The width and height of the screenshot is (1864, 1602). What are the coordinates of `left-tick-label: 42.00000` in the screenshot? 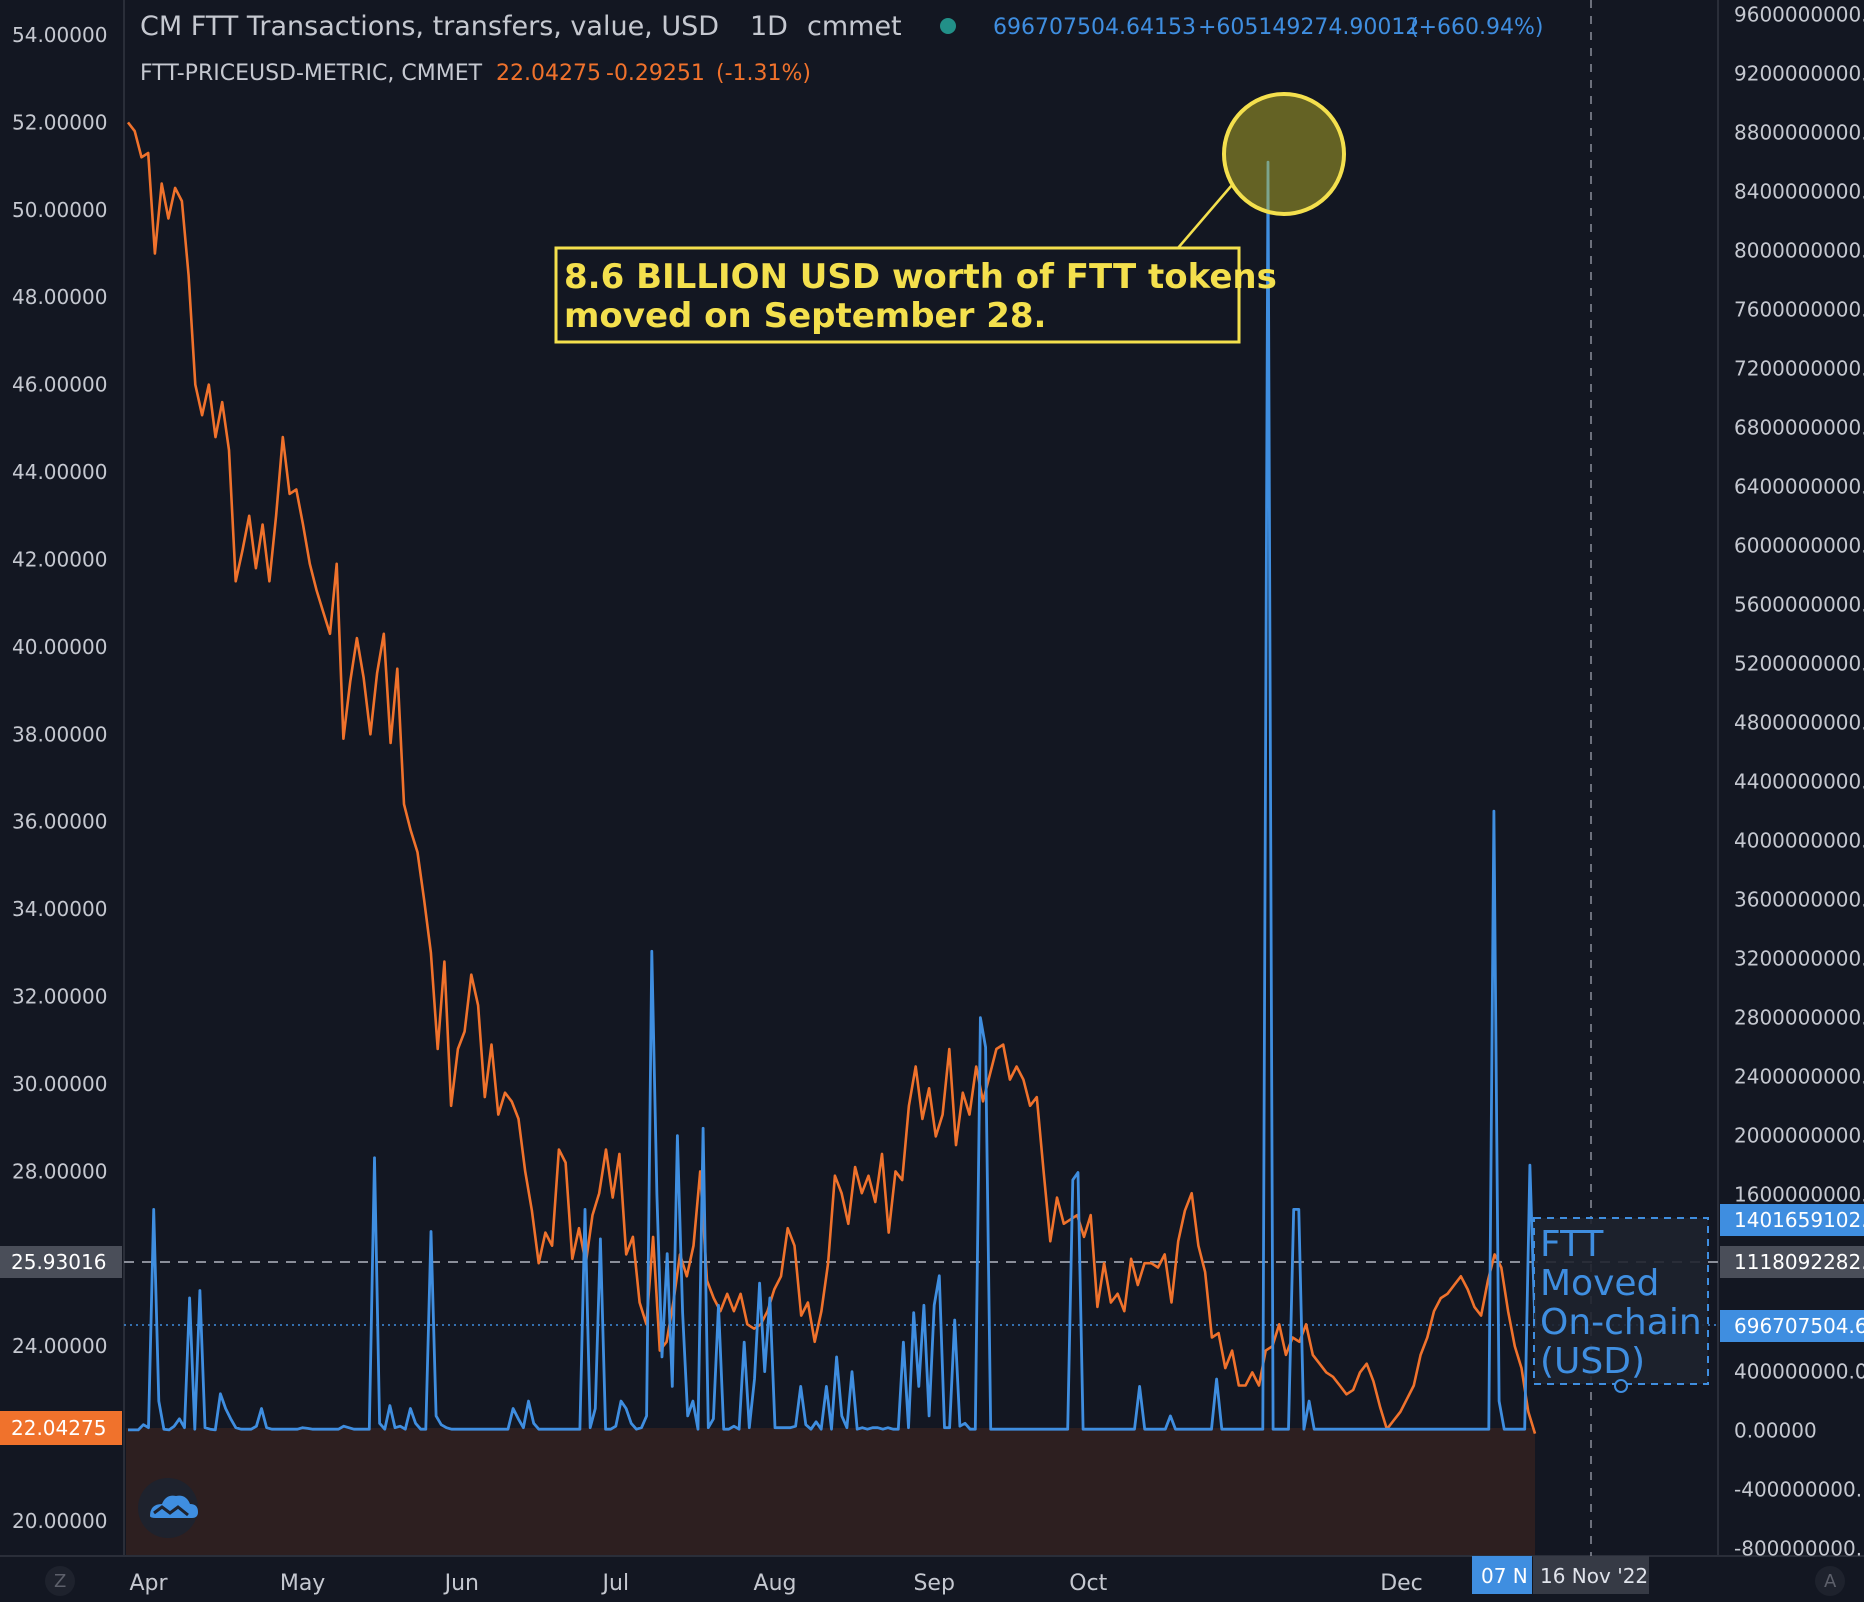 It's located at (59, 559).